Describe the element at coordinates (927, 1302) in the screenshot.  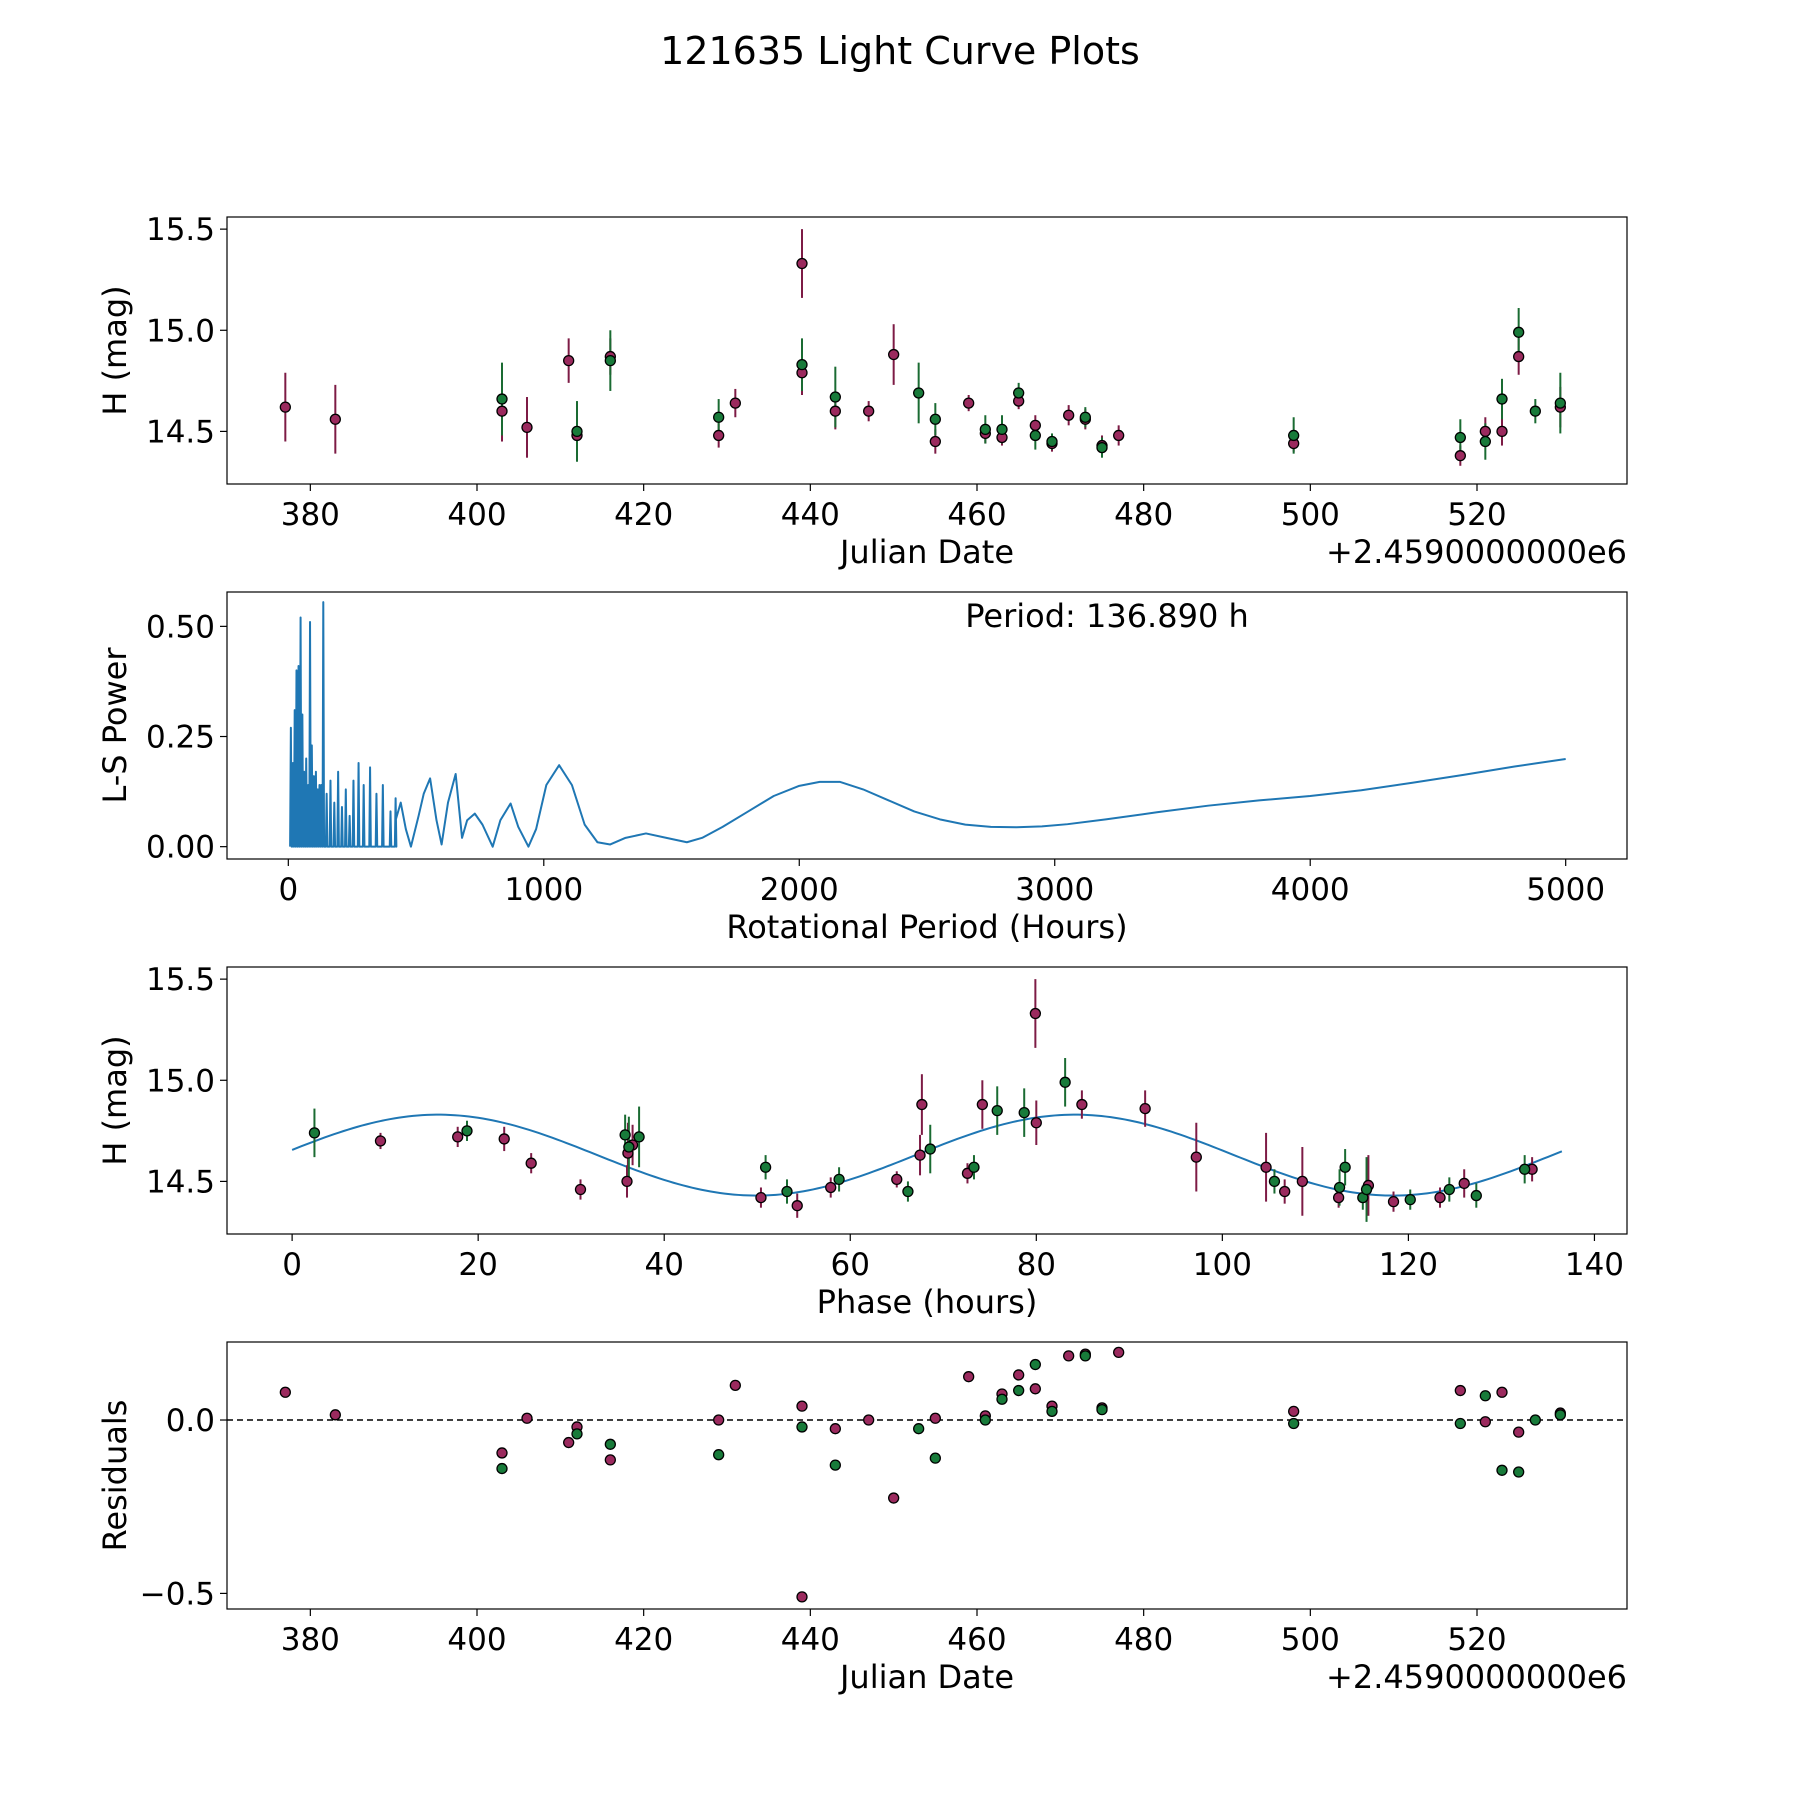
I see `x-axis-label: Phase (hours)` at that location.